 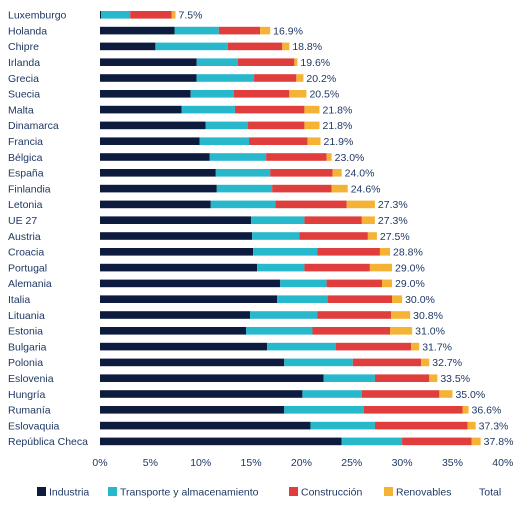 What do you see at coordinates (25, 332) in the screenshot?
I see `category-label: Estonia` at bounding box center [25, 332].